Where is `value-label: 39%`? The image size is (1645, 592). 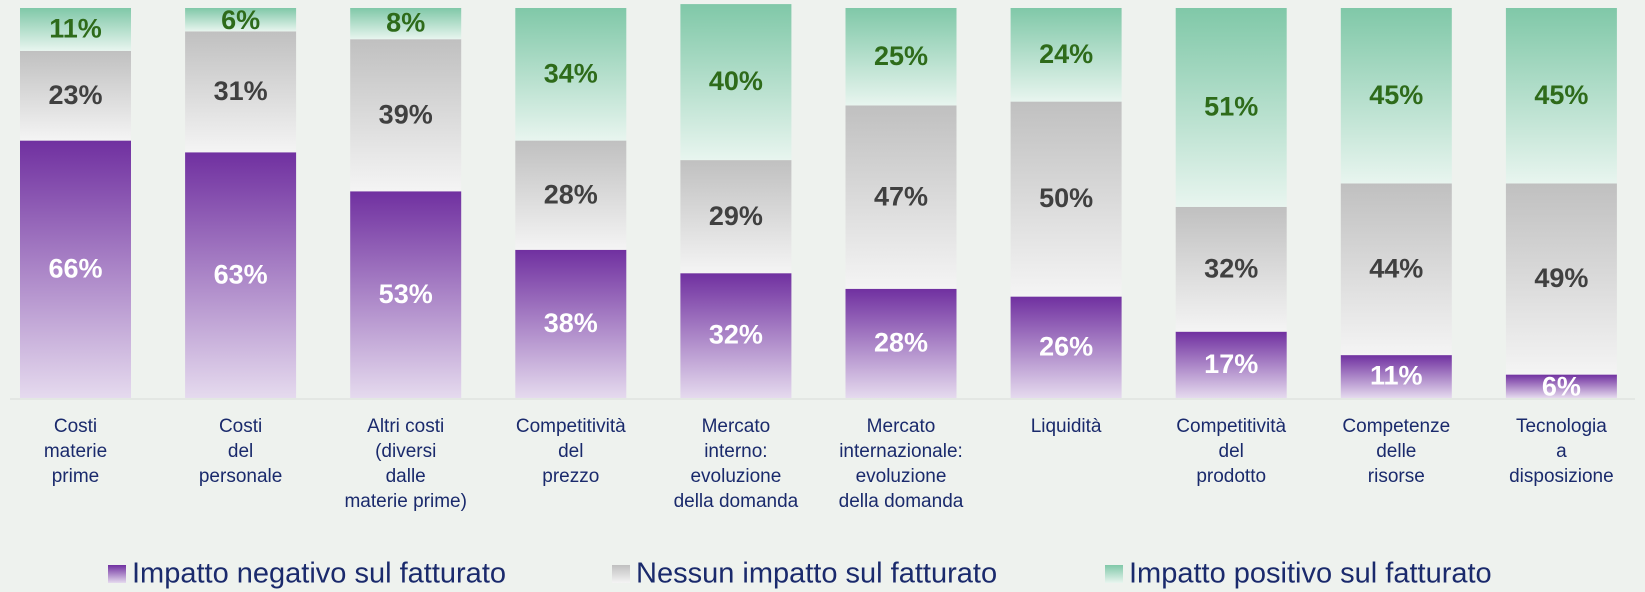 value-label: 39% is located at coordinates (406, 114).